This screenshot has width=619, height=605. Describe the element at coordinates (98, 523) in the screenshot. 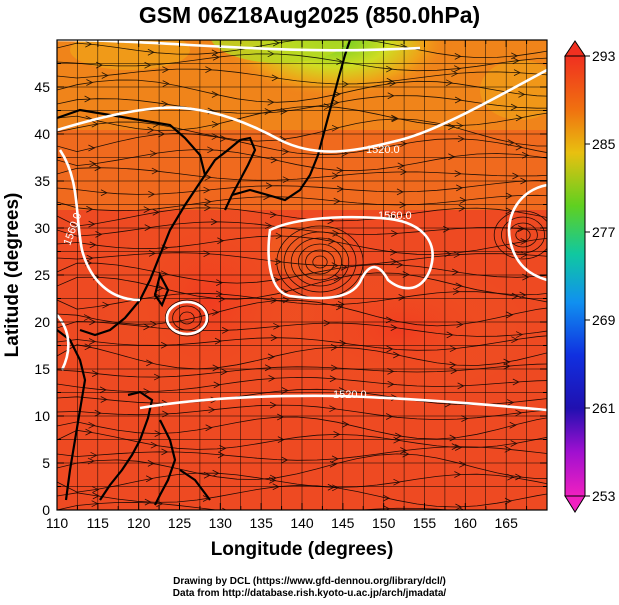

I see `x-tick-label: 115` at that location.